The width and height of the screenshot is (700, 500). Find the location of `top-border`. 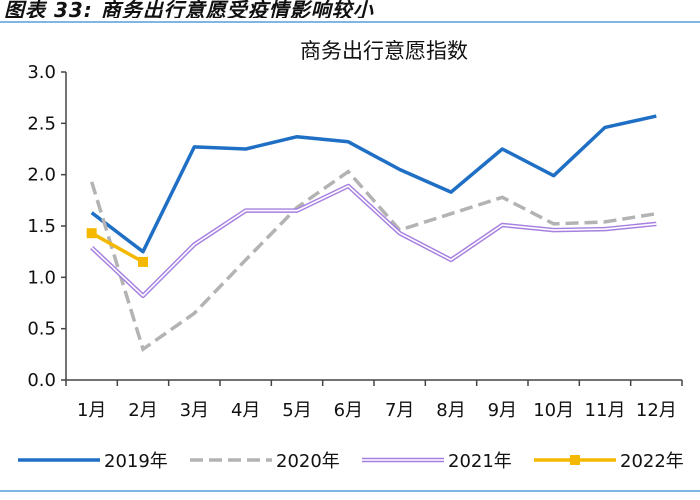

top-border is located at coordinates (350, 22).